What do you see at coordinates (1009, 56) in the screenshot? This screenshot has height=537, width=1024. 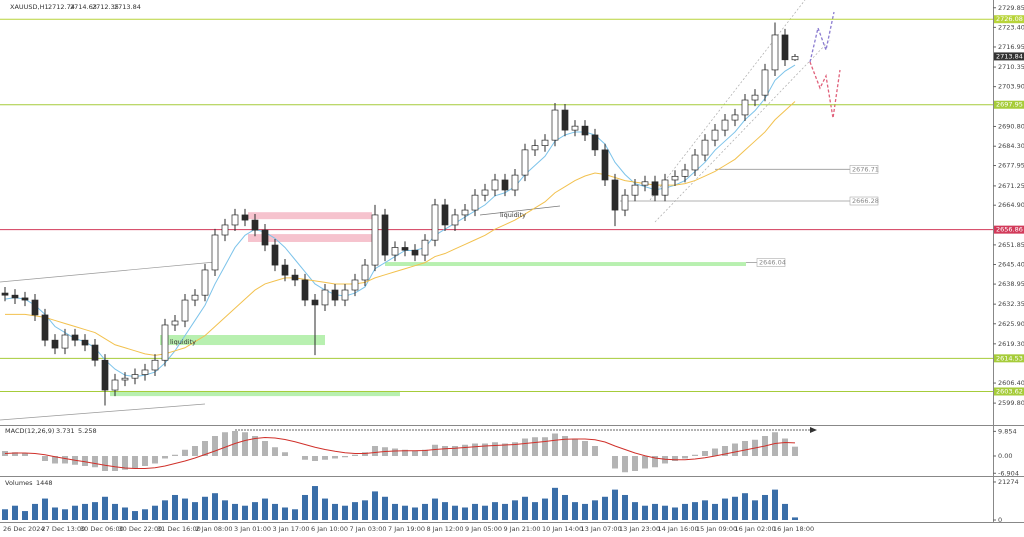 I see `price-label: 2713.84` at bounding box center [1009, 56].